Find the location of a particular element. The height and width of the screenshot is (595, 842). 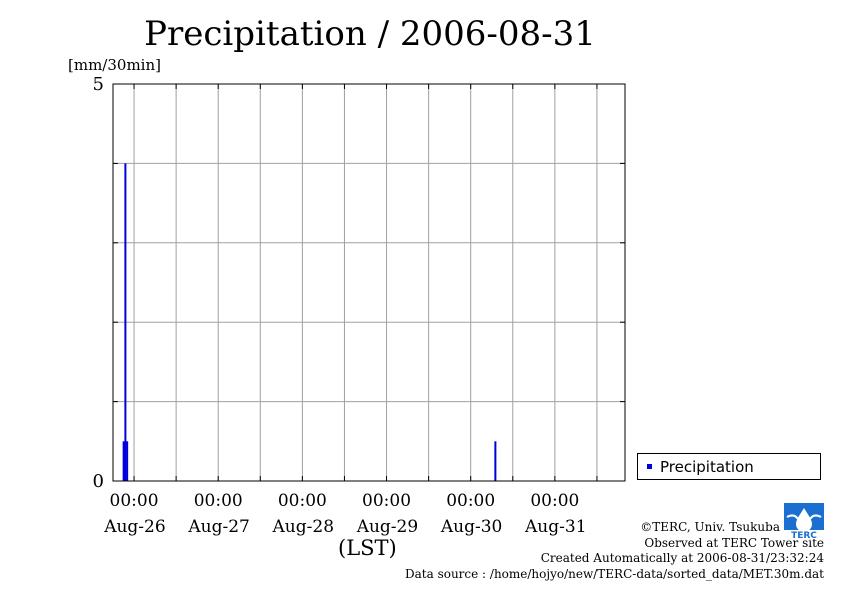

x-tick-date-label: Aug-29 is located at coordinates (387, 527).